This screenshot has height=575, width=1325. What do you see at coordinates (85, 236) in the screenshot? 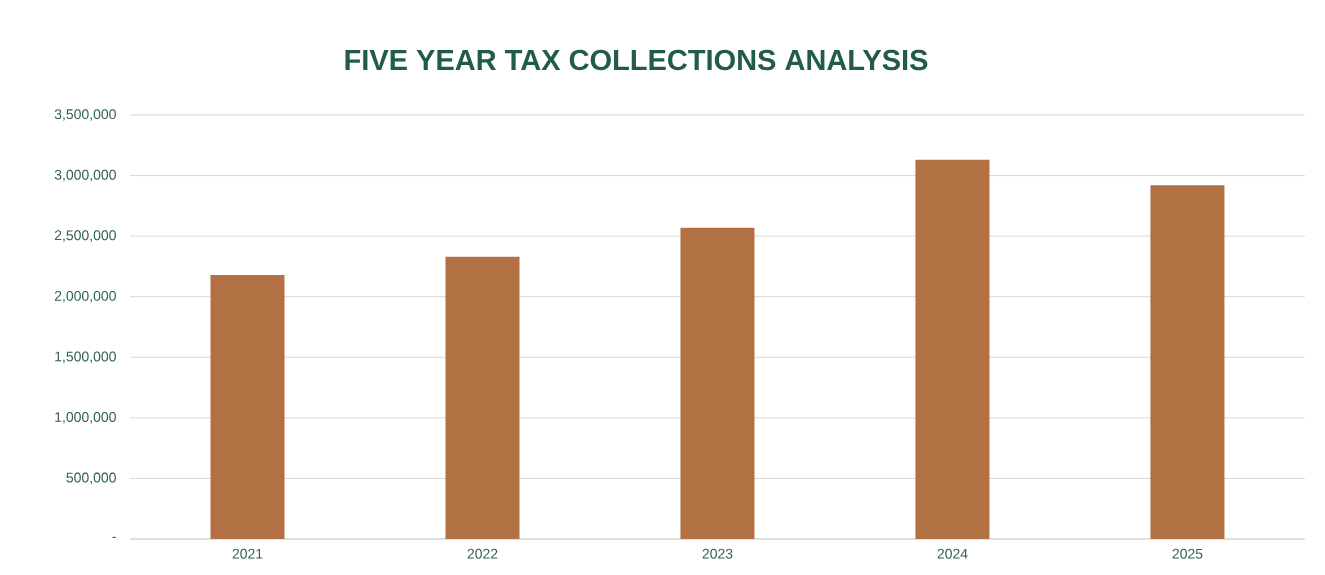
I see `y-tick-label: 2,500,000` at bounding box center [85, 236].